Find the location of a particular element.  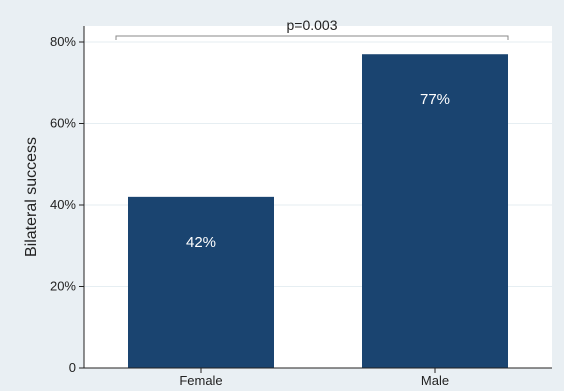

y-tick-label: 80% is located at coordinates (63, 41).